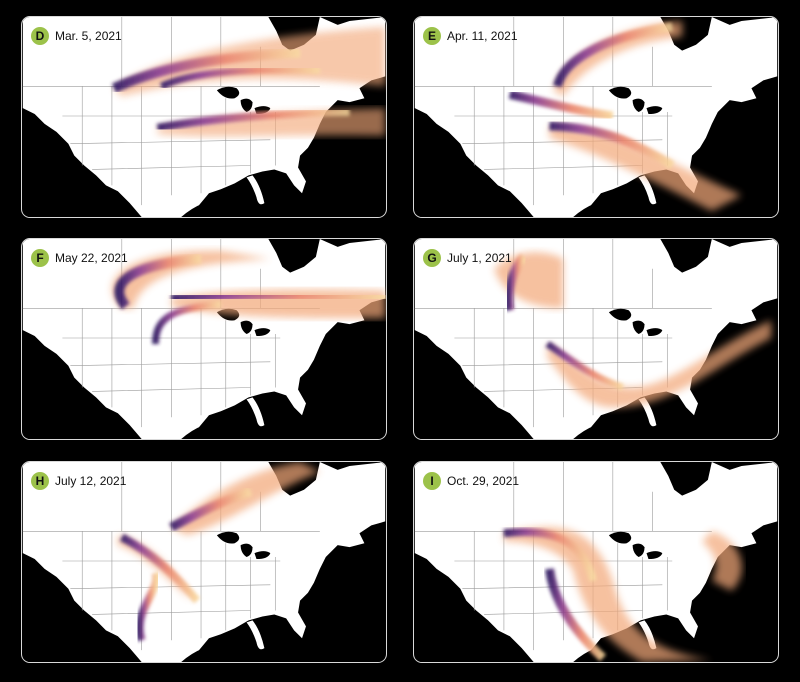 The width and height of the screenshot is (800, 682). I want to click on map-panel-d: D Mar. 5, 2021, so click(204, 117).